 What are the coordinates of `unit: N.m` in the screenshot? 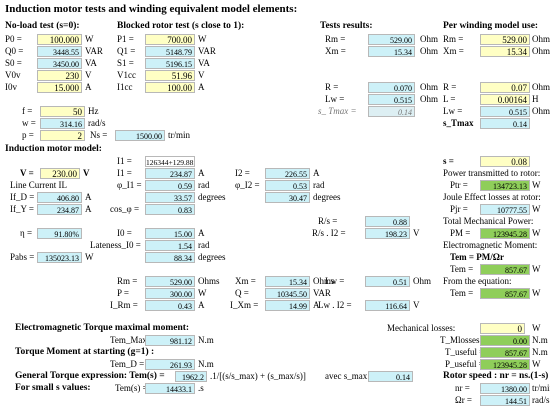 It's located at (540, 340).